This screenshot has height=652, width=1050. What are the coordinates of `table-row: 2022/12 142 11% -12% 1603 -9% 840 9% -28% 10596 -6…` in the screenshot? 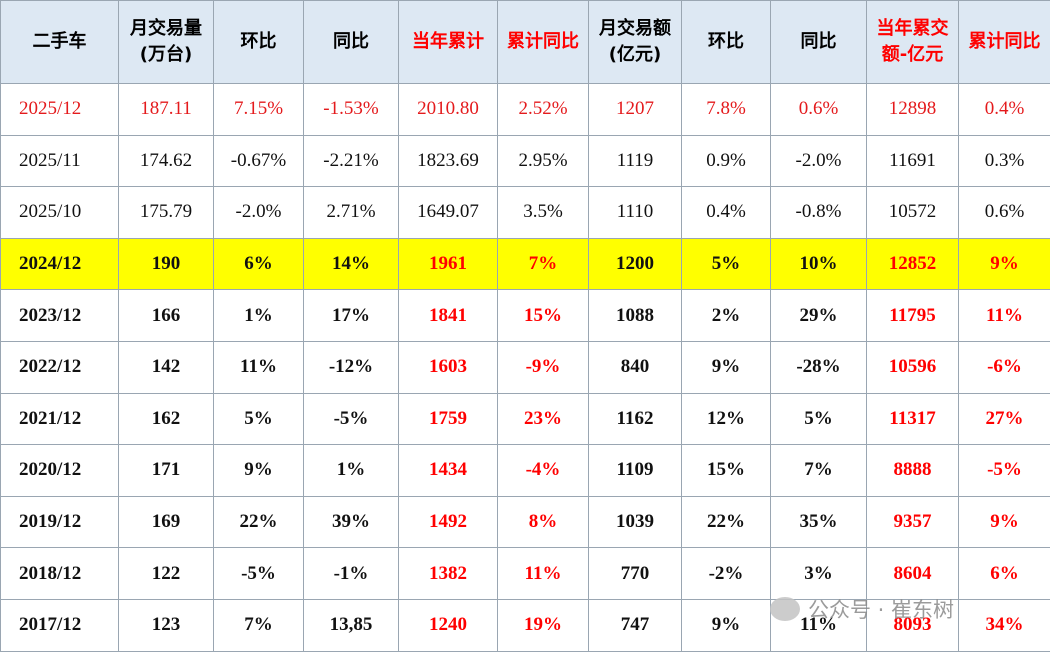 It's located at (525, 367).